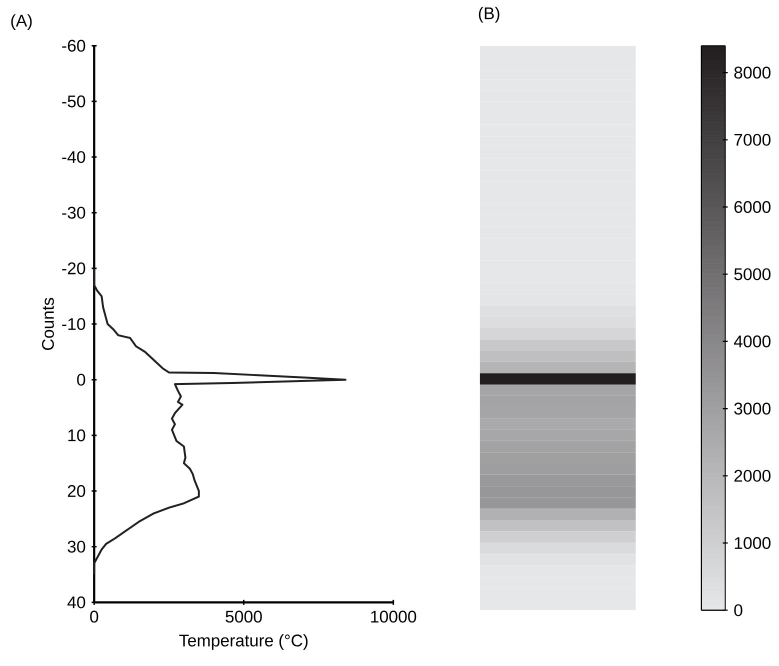 The height and width of the screenshot is (666, 779). I want to click on y-tick-label: -40, so click(74, 157).